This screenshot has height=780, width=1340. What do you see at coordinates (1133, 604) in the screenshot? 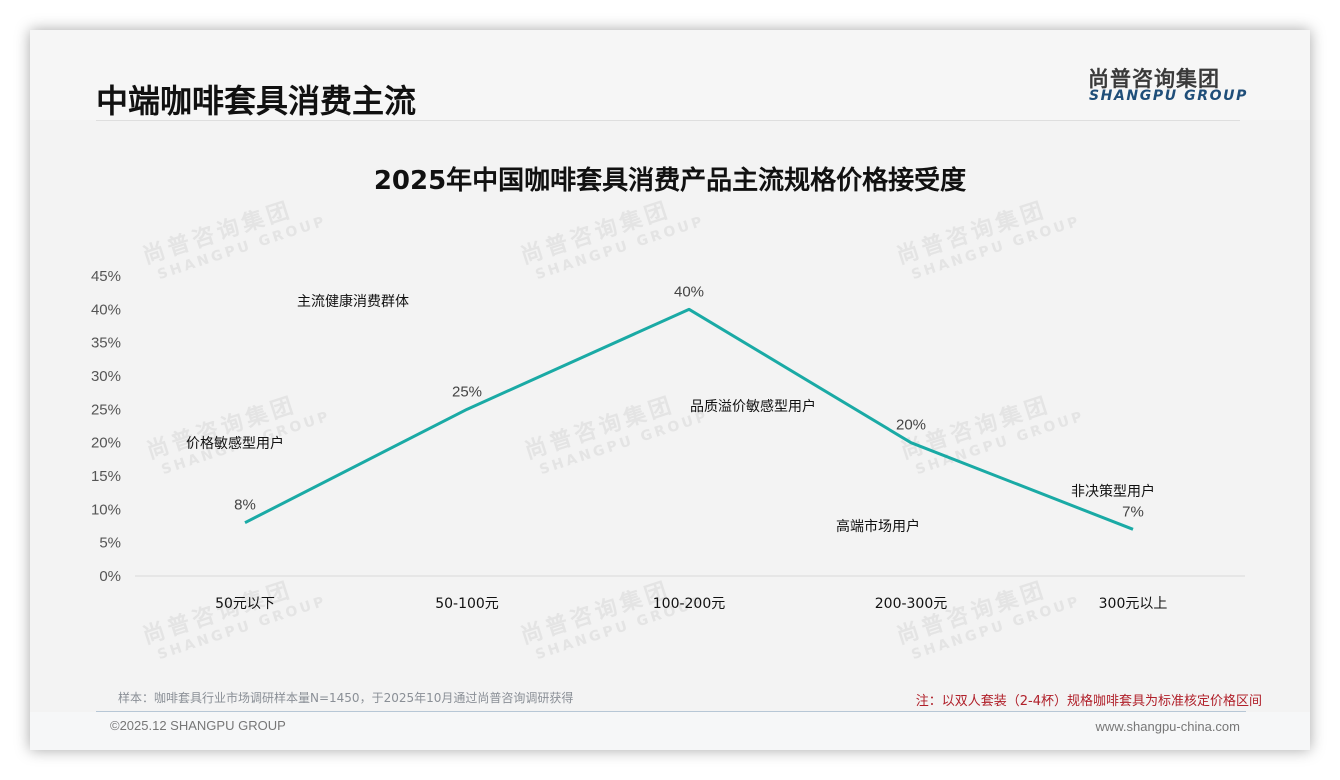
I see `x-tick-label: 300元以上` at bounding box center [1133, 604].